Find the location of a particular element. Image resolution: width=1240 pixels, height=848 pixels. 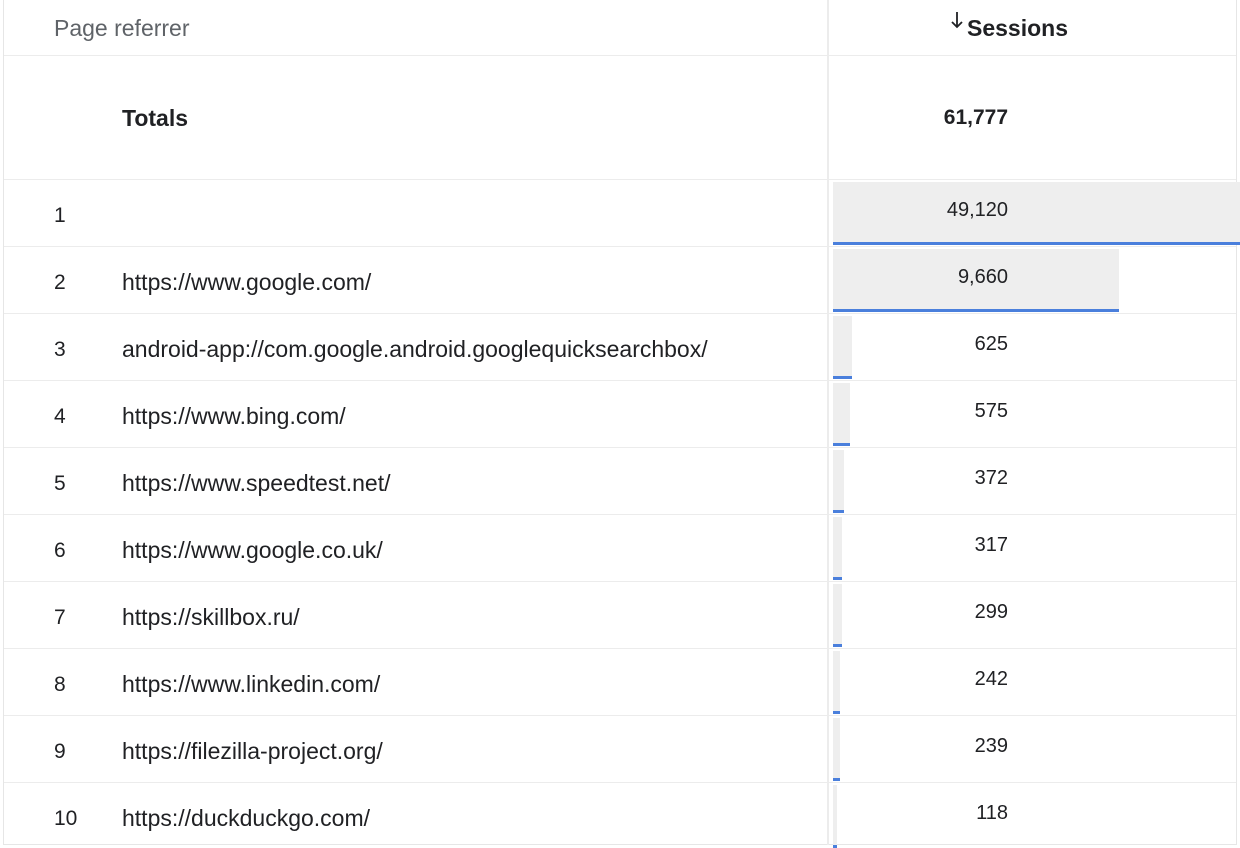

row-rank: 10 is located at coordinates (66, 818).